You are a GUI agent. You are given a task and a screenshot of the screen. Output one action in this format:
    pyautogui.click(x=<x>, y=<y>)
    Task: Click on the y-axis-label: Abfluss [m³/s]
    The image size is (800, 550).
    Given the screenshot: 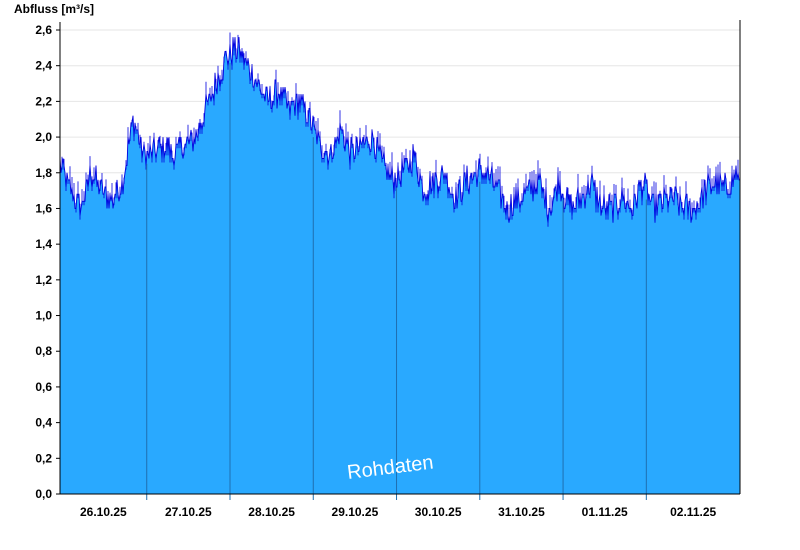 What is the action you would take?
    pyautogui.click(x=54, y=9)
    